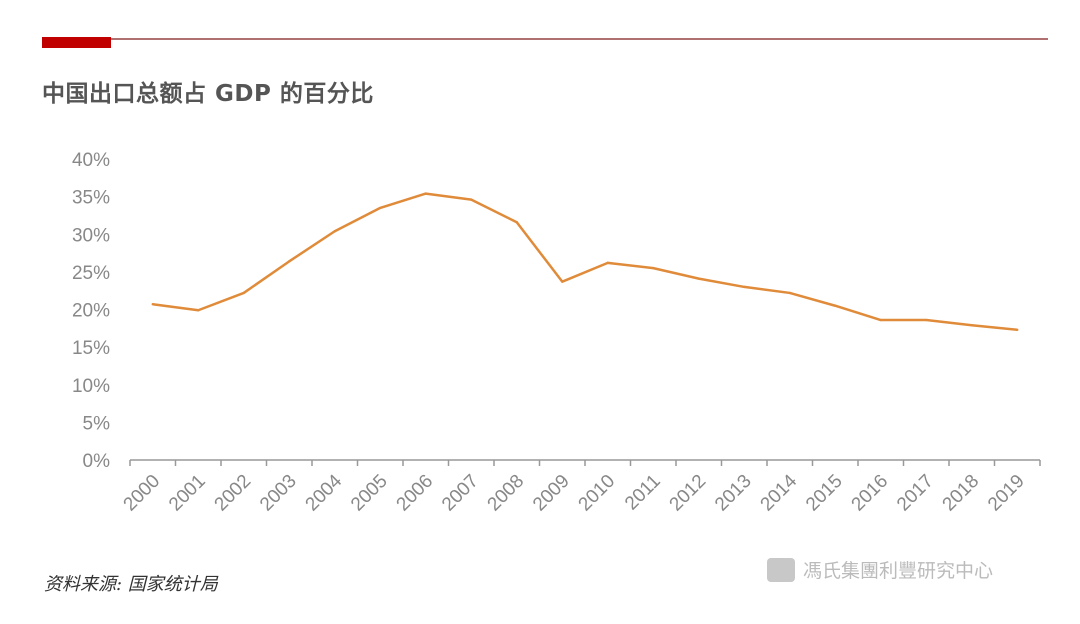 This screenshot has height=624, width=1080. Describe the element at coordinates (324, 492) in the screenshot. I see `x-tick-label: 2004` at that location.